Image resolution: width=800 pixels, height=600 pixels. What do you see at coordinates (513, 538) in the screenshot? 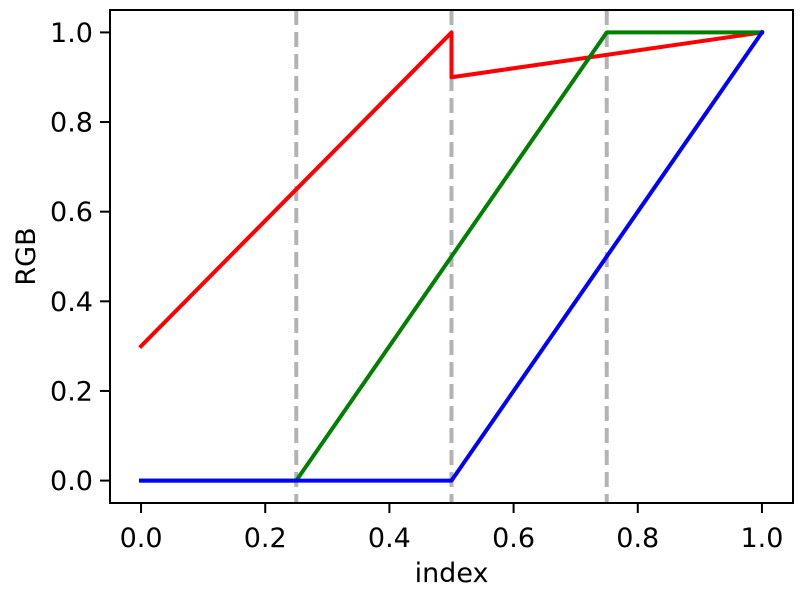
I see `x-tick-label: 0.6` at bounding box center [513, 538].